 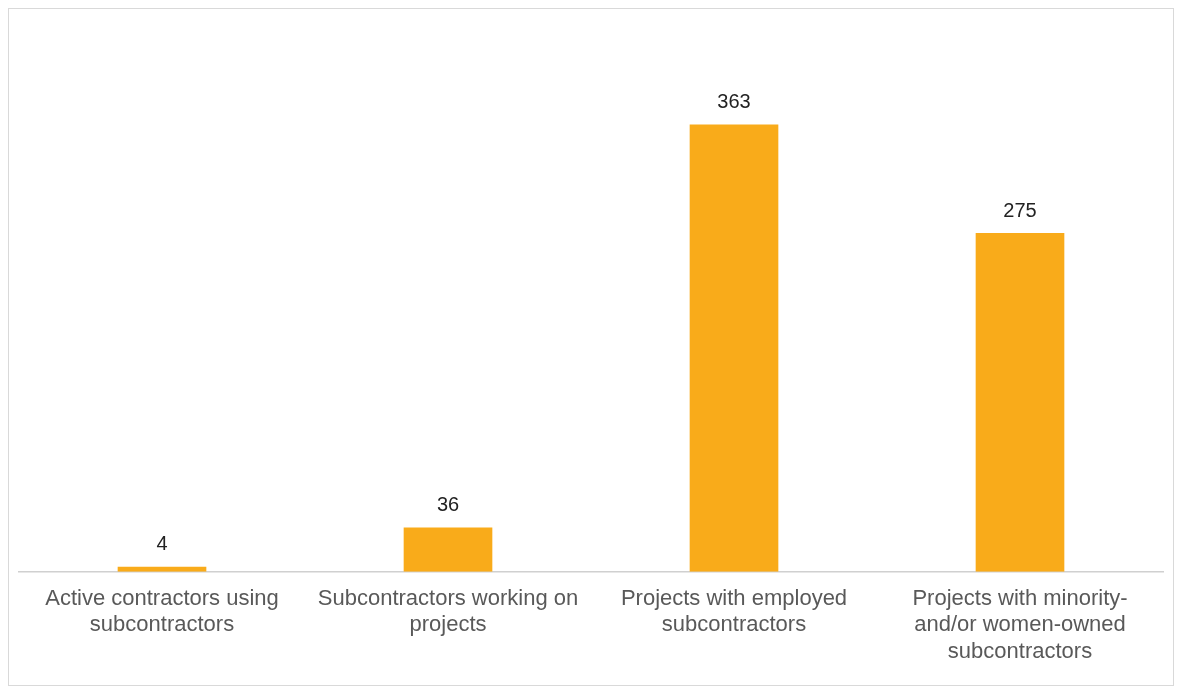 What do you see at coordinates (448, 503) in the screenshot?
I see `data-label: 36` at bounding box center [448, 503].